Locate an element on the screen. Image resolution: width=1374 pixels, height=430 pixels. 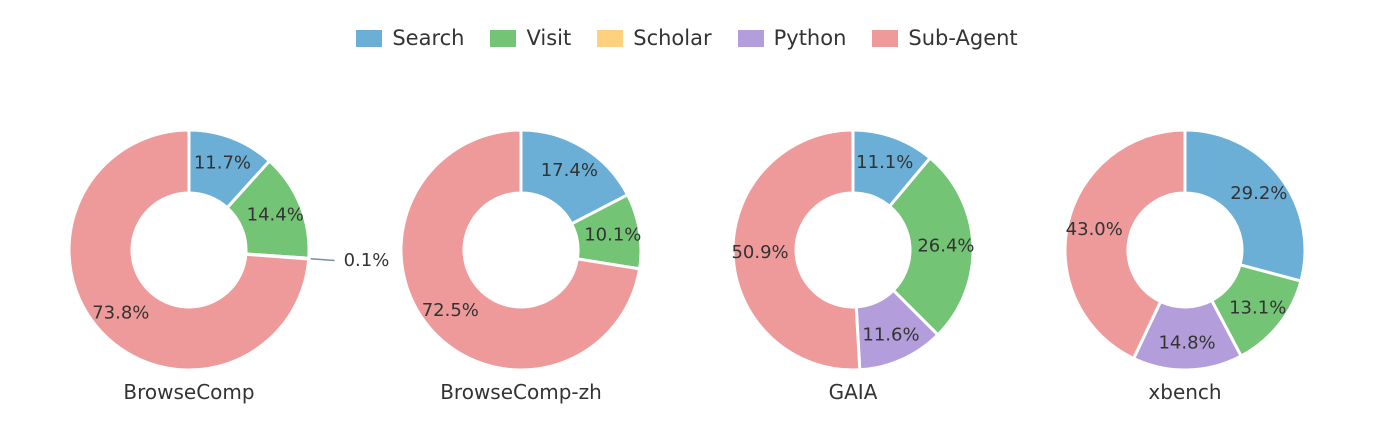
slice-label-search: 11.7% is located at coordinates (222, 163).